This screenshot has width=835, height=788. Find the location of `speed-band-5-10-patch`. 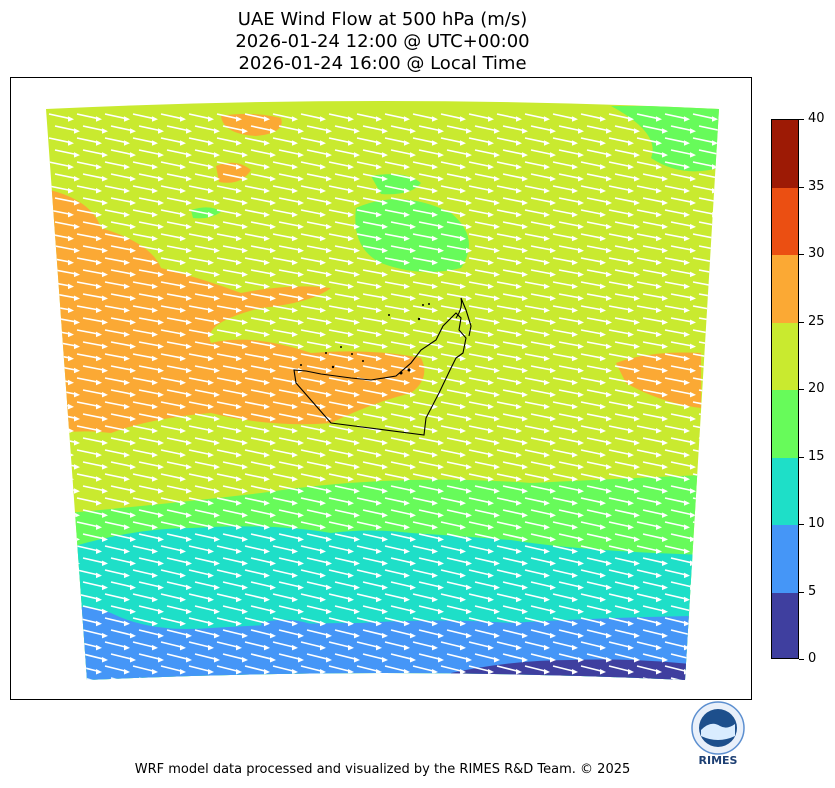

speed-band-5-10-patch is located at coordinates (286, 625).